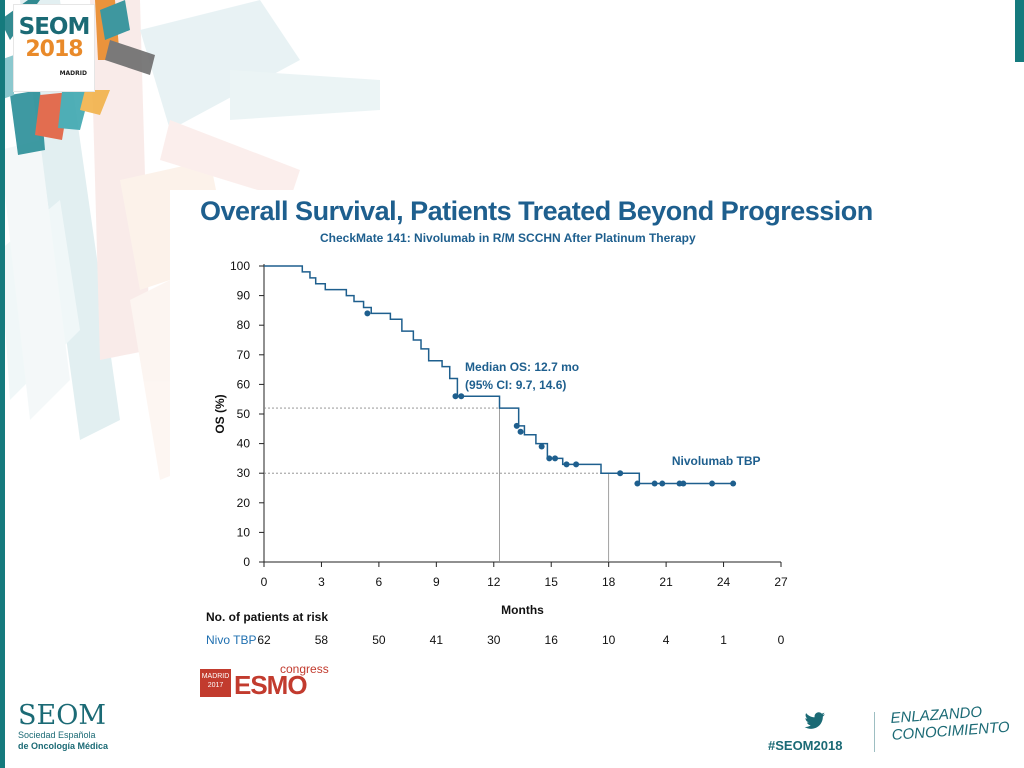 The height and width of the screenshot is (768, 1024). Describe the element at coordinates (609, 582) in the screenshot. I see `x-tick-label: 18` at that location.